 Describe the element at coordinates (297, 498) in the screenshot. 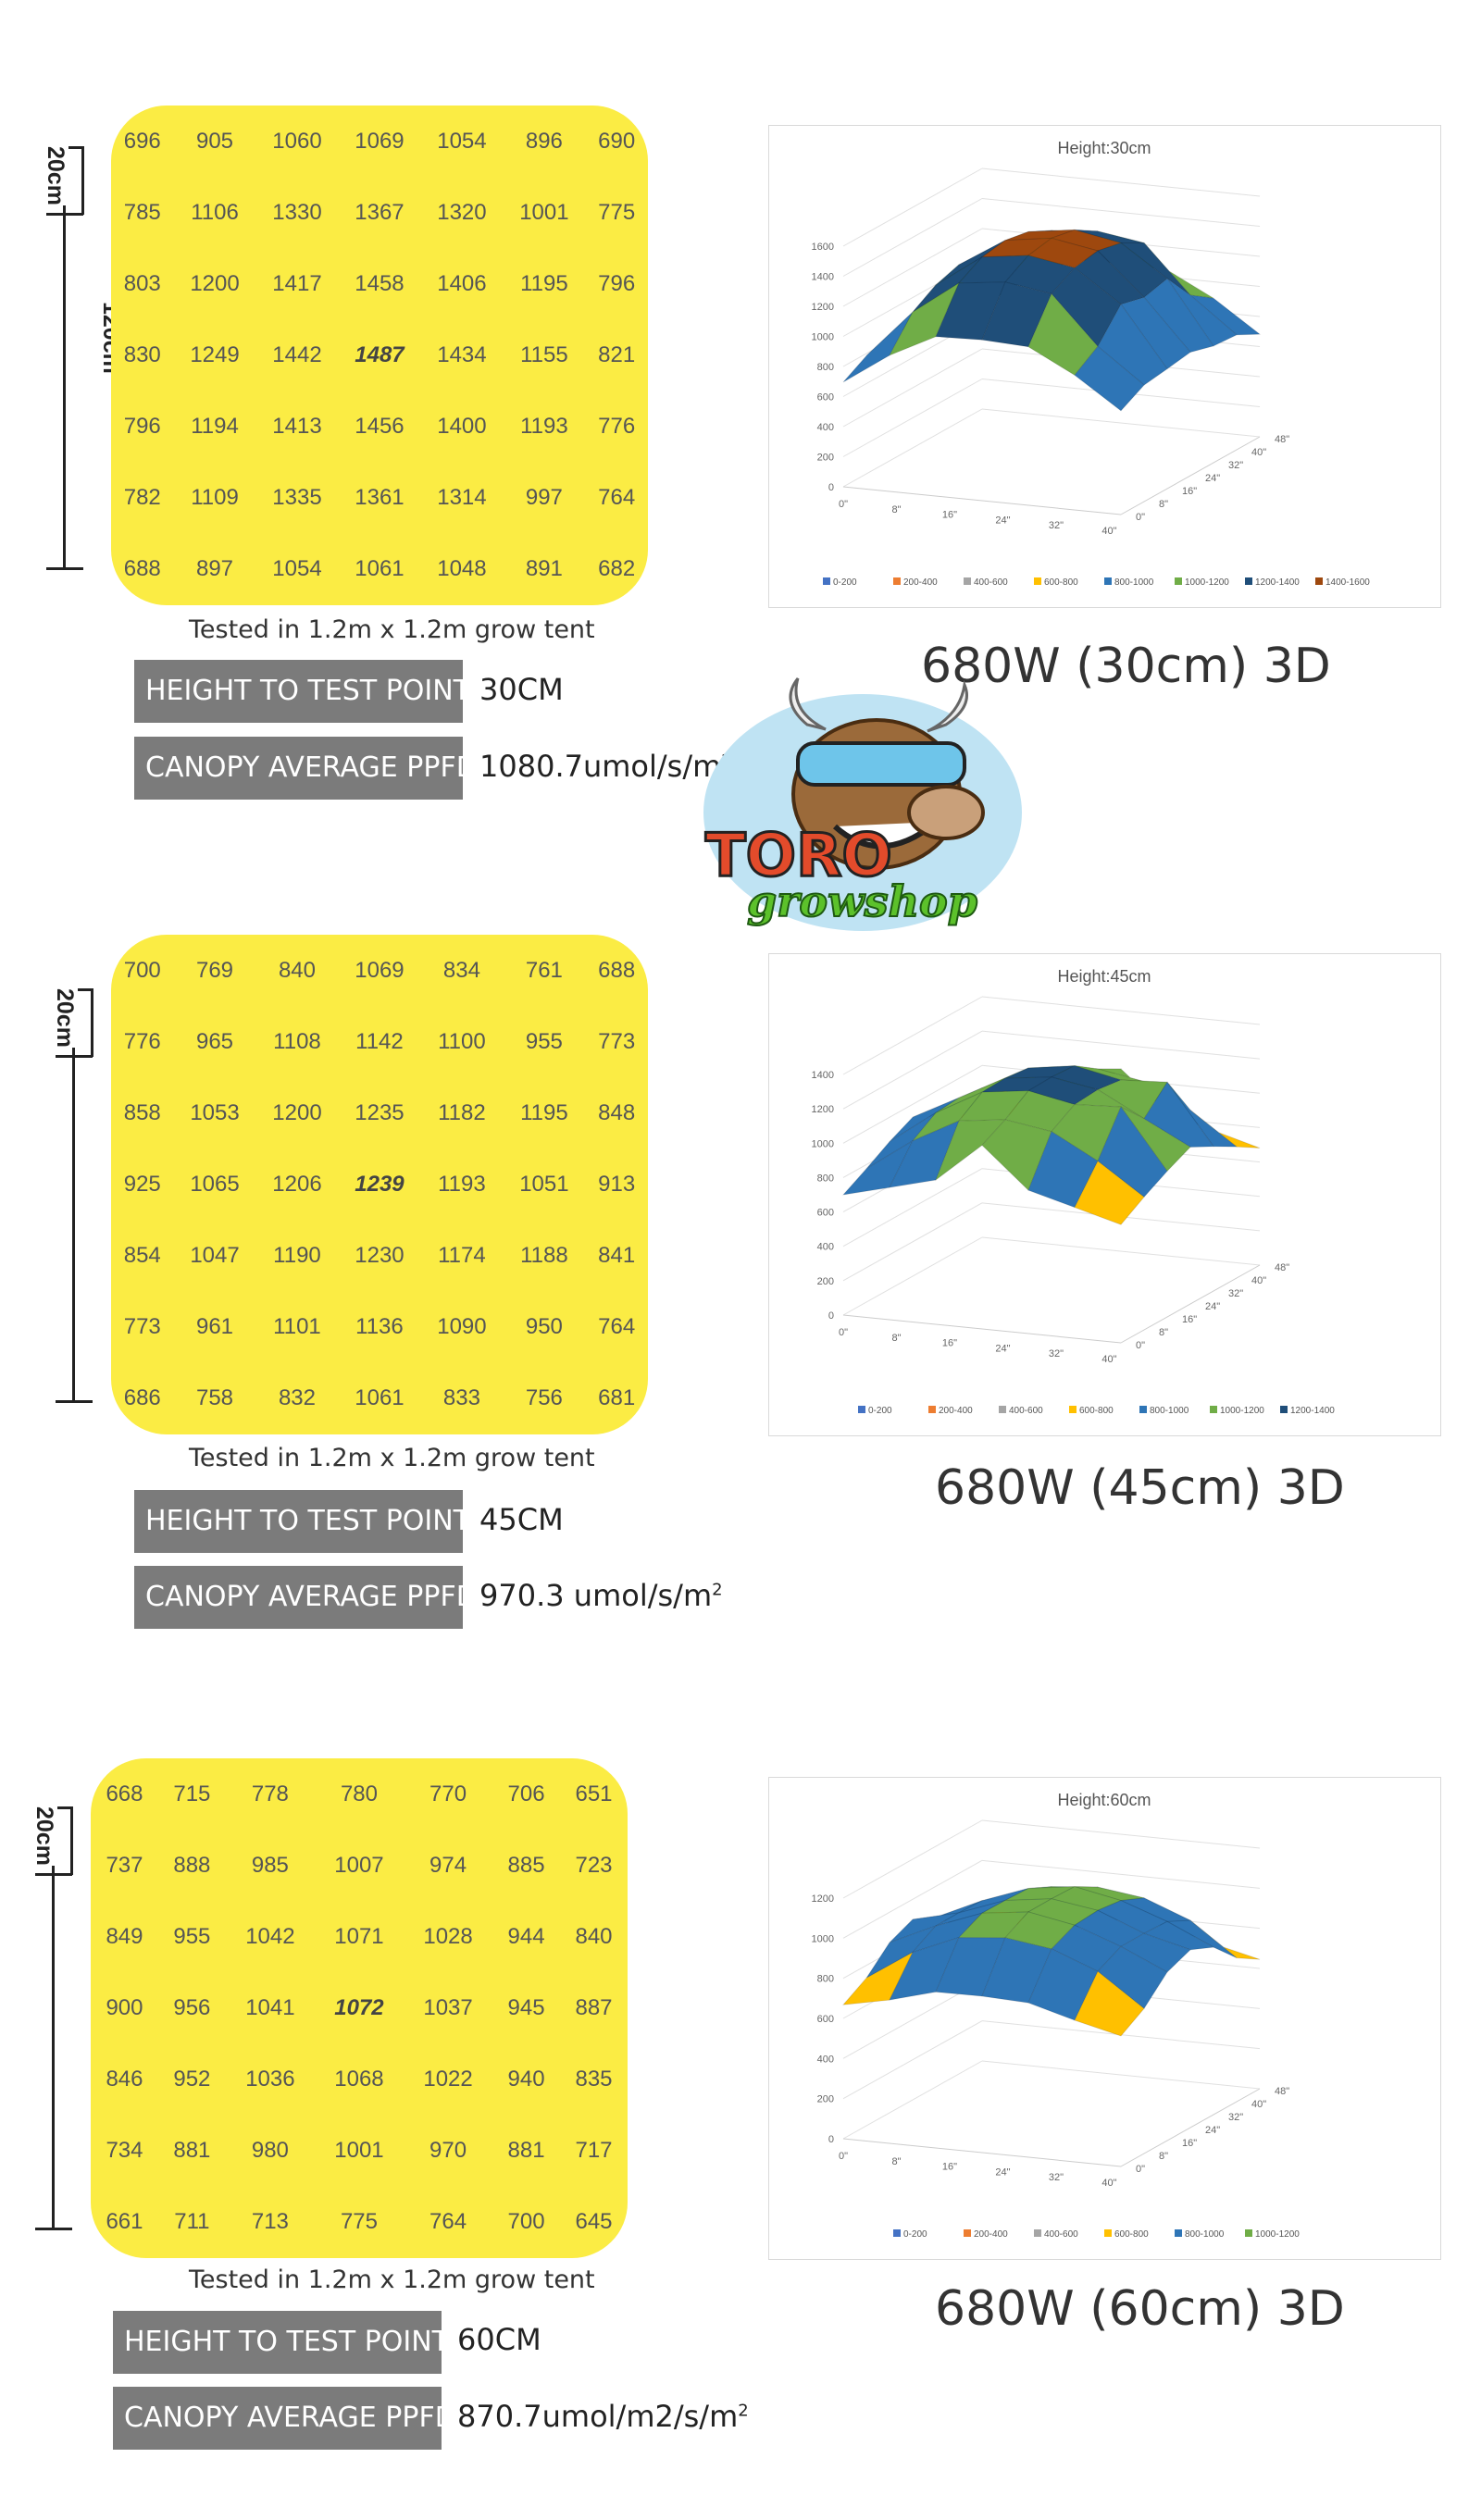

I see `grid-cell: 1335` at that location.